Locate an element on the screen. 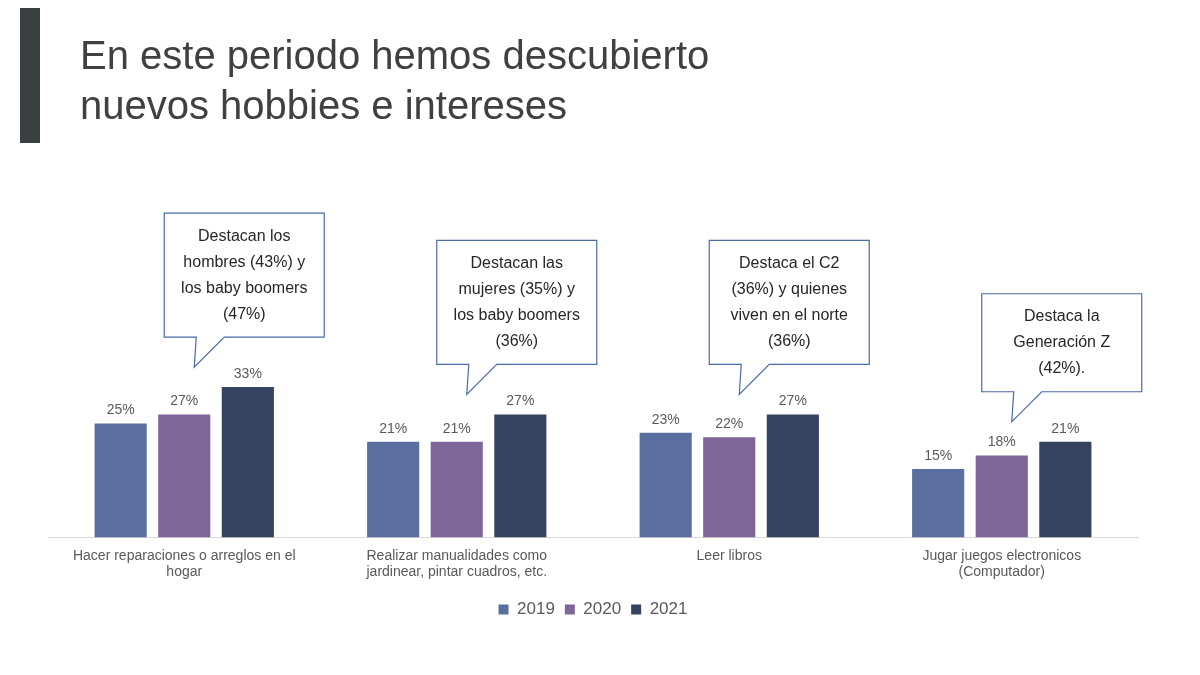 Image resolution: width=1200 pixels, height=675 pixels. legend-label: 2019 is located at coordinates (536, 609).